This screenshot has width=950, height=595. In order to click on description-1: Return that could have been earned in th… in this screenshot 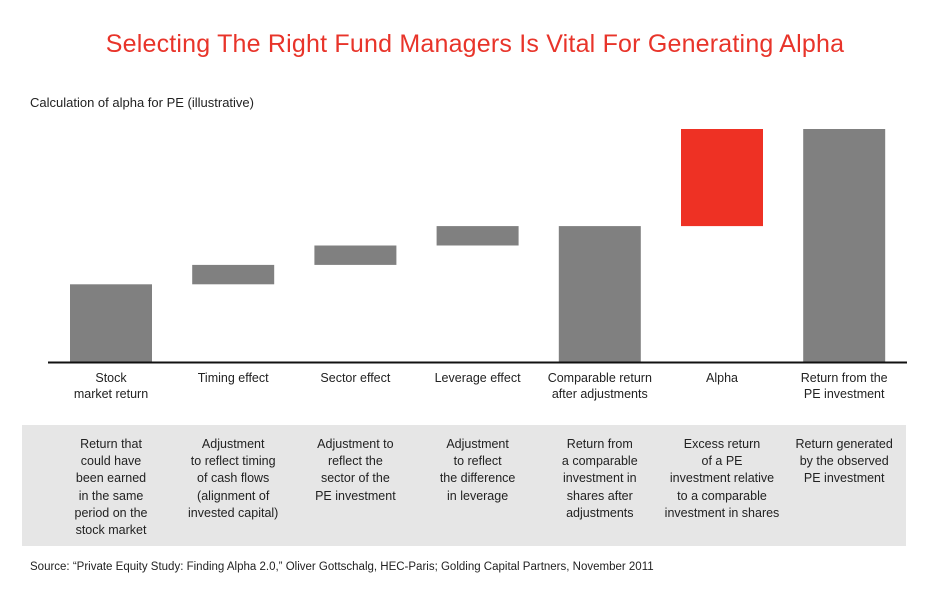, I will do `click(111, 487)`.